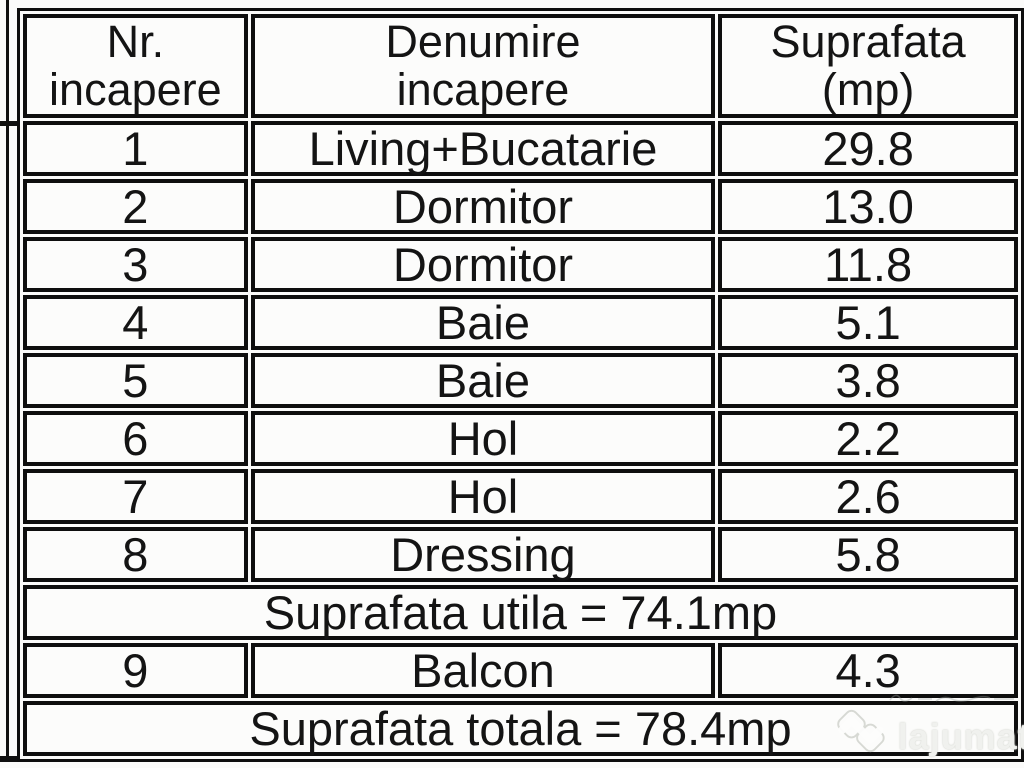 Image resolution: width=1024 pixels, height=768 pixels. I want to click on suprafata-totala-text: Suprafata totala = 78.4mp, so click(520, 728).